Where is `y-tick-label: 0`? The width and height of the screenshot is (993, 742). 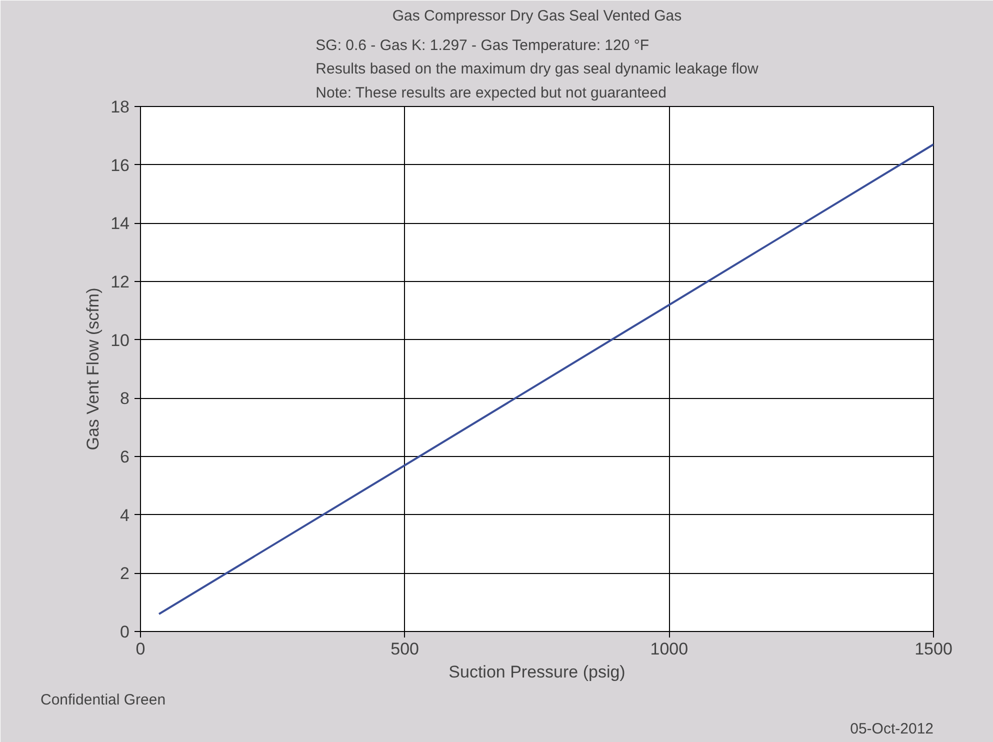 y-tick-label: 0 is located at coordinates (125, 632).